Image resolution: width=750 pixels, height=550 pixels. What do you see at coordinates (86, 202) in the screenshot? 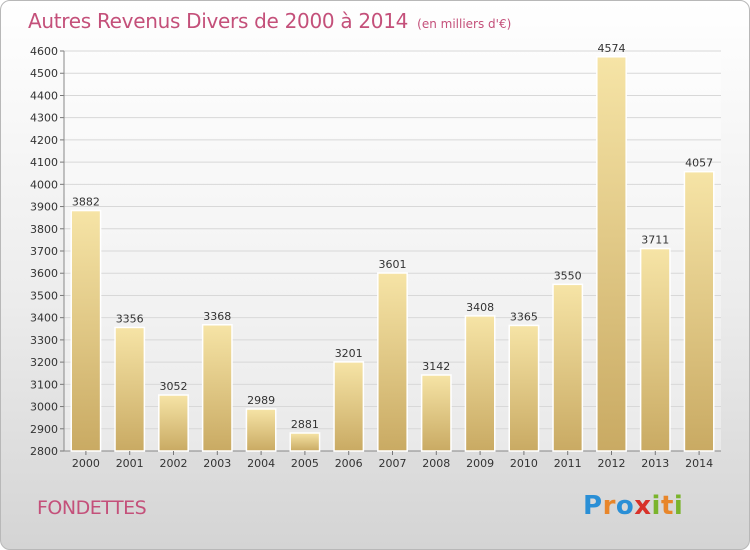
I see `value-label-2000: 3882` at bounding box center [86, 202].